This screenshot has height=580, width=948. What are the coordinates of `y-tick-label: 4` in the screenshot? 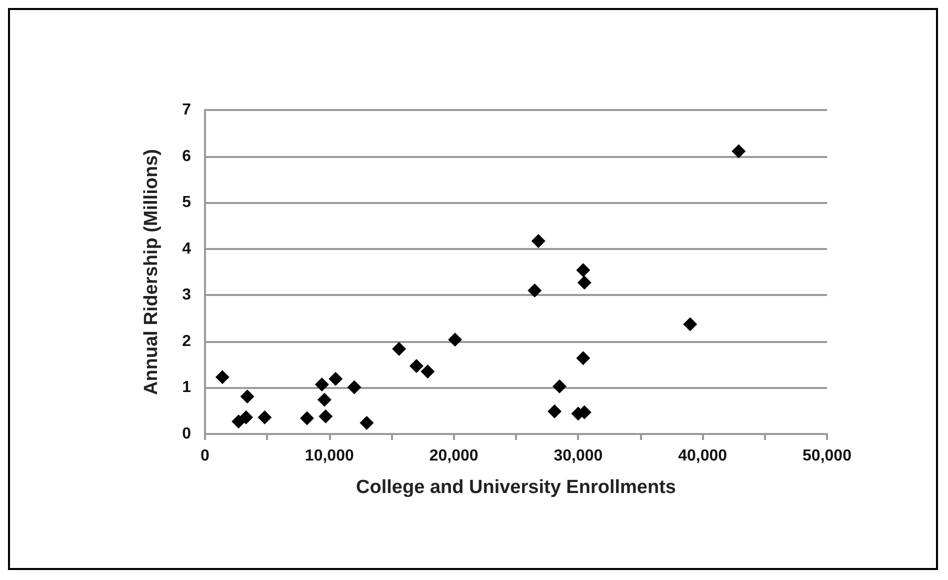 It's located at (187, 249).